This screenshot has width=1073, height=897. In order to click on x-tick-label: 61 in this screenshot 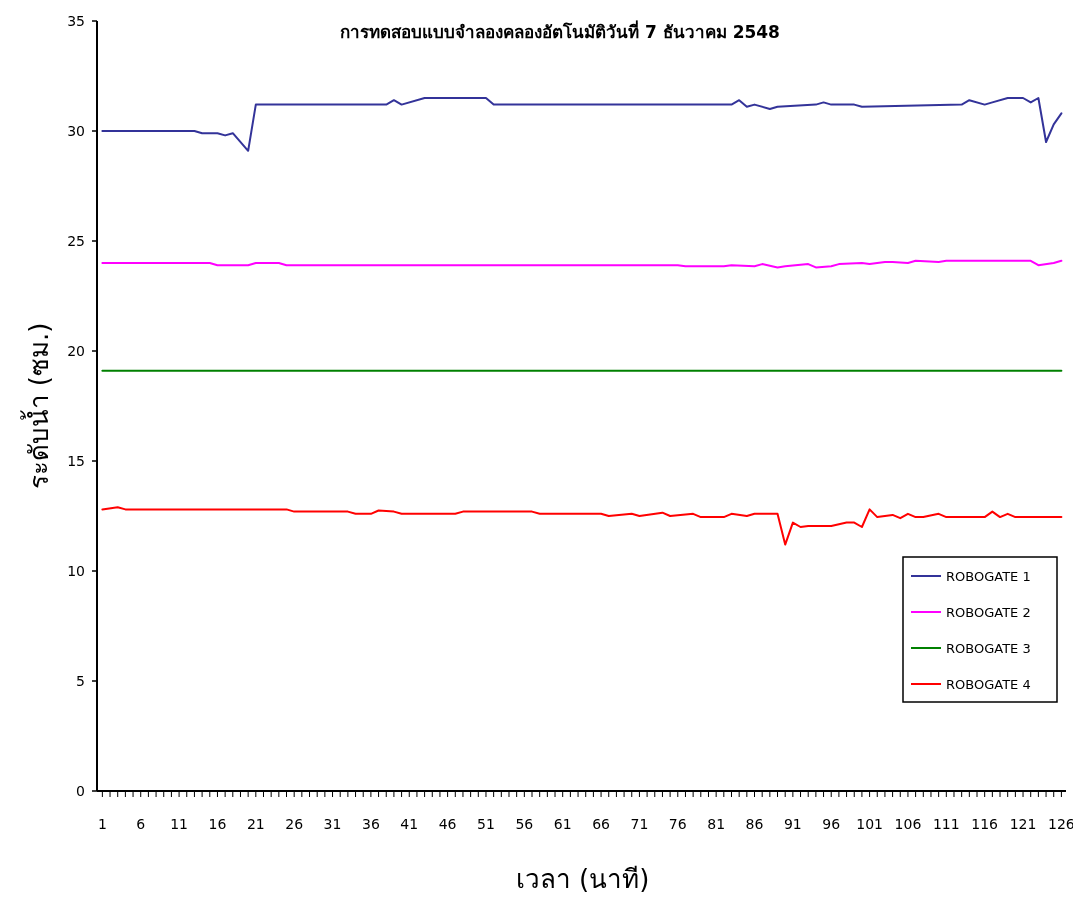, I will do `click(562, 824)`.